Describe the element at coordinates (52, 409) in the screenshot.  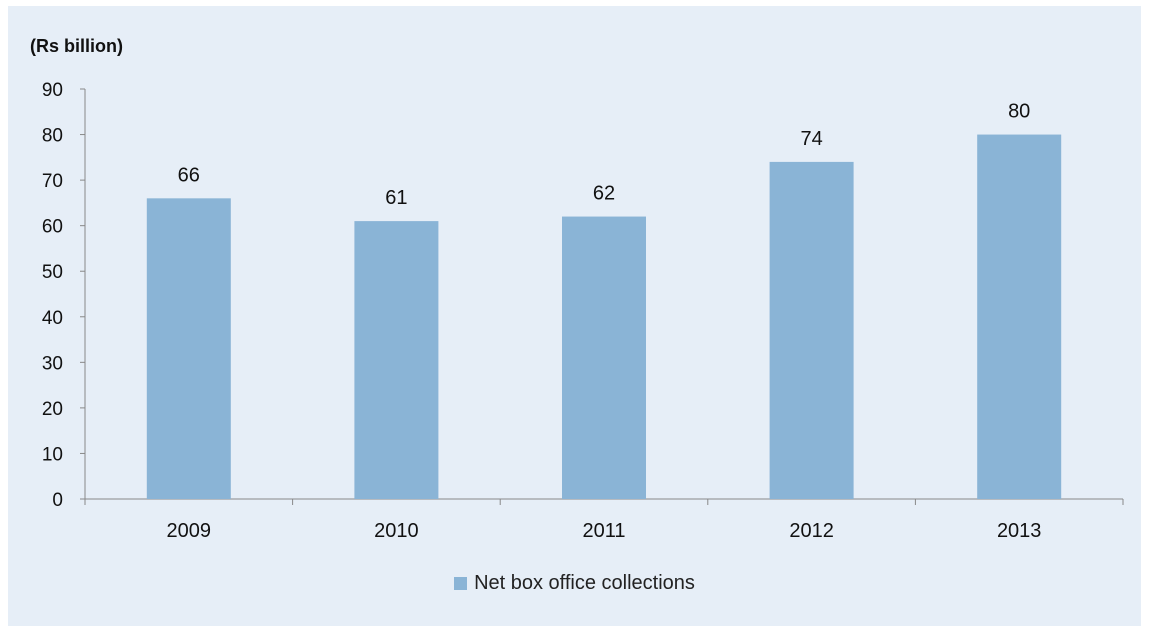
I see `y-tick-label: 20` at that location.